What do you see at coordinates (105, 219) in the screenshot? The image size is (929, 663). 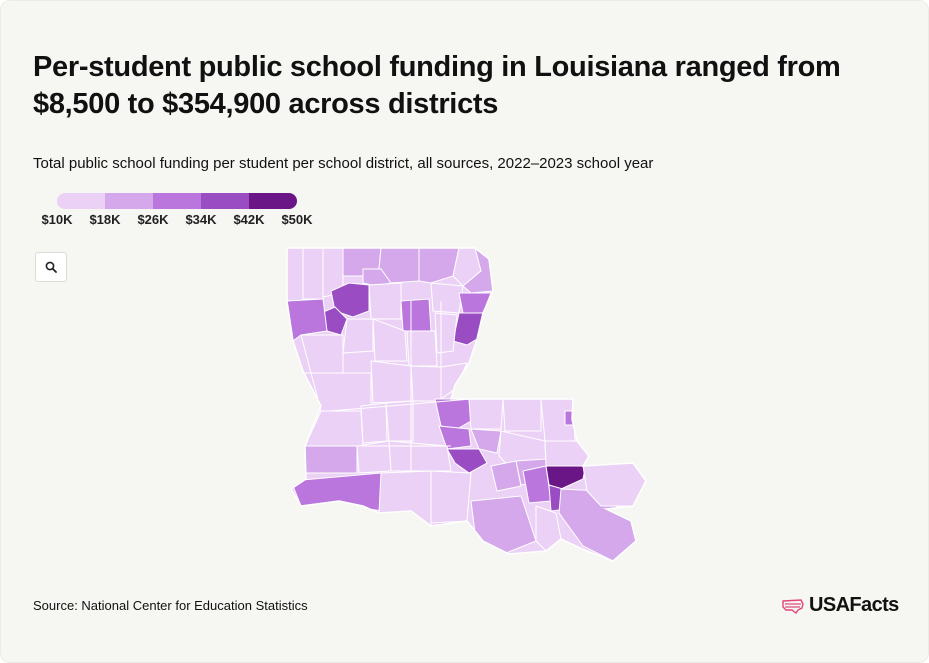 I see `legend-label-2: $18K` at bounding box center [105, 219].